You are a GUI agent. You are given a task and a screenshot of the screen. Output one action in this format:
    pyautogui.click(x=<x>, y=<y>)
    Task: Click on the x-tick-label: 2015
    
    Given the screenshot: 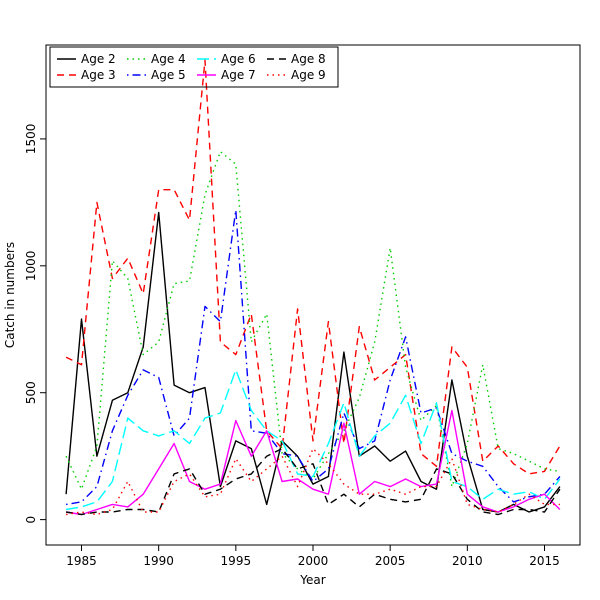 What is the action you would take?
    pyautogui.click(x=544, y=561)
    